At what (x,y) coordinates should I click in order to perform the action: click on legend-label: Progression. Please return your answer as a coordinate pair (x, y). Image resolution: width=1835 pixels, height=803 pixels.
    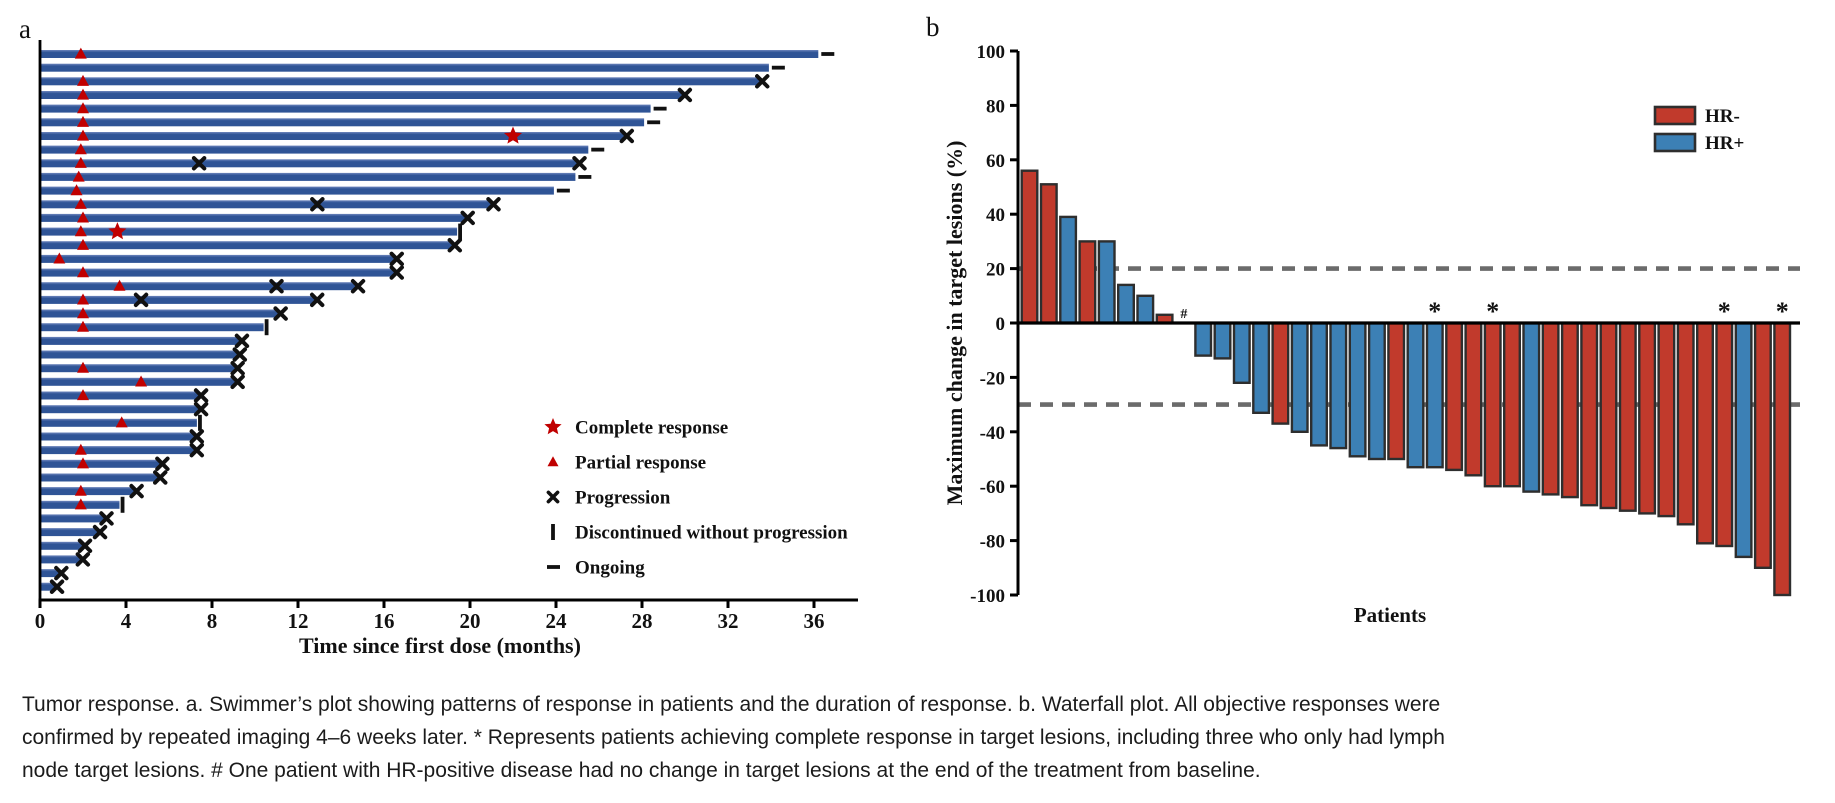
    Looking at the image, I should click on (623, 498).